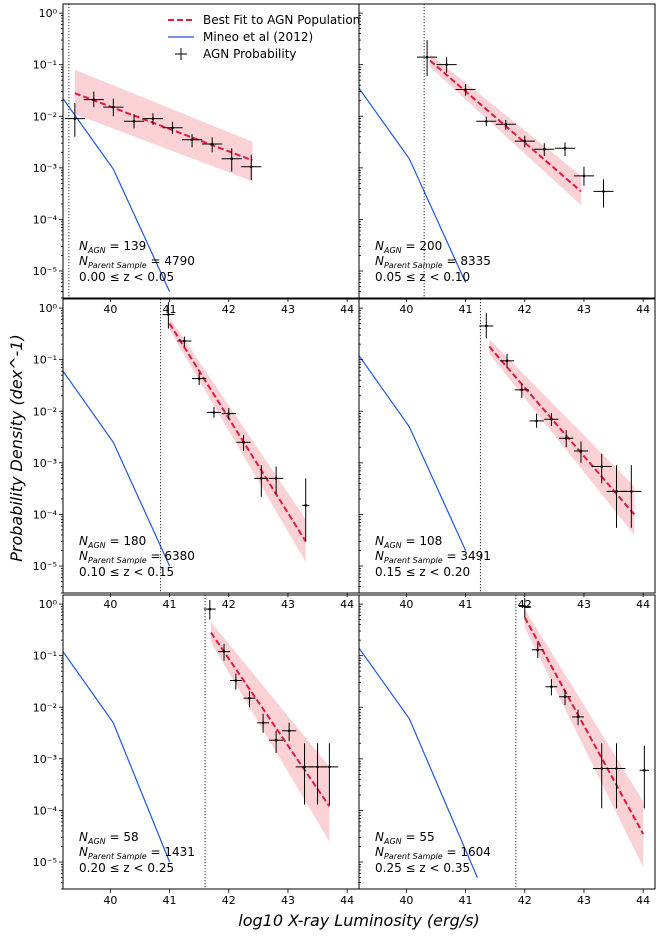 This screenshot has height=936, width=664. What do you see at coordinates (408, 247) in the screenshot?
I see `n-agn-label: NAGN = 200` at bounding box center [408, 247].